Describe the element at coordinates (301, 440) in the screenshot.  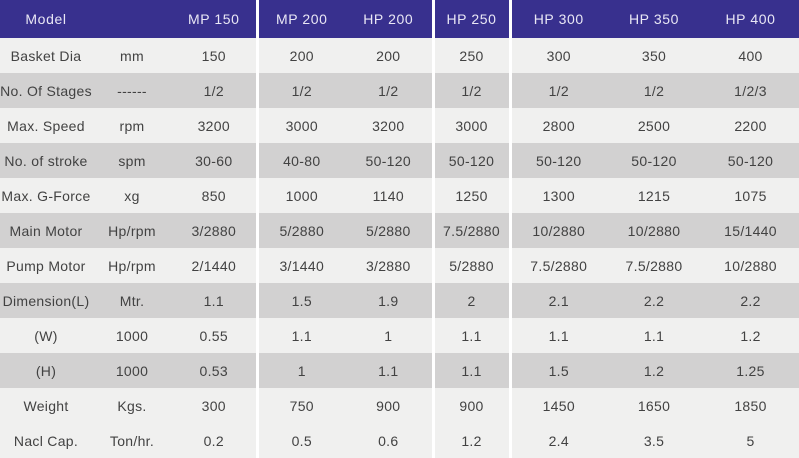
I see `cell-value: 0.5` at that location.